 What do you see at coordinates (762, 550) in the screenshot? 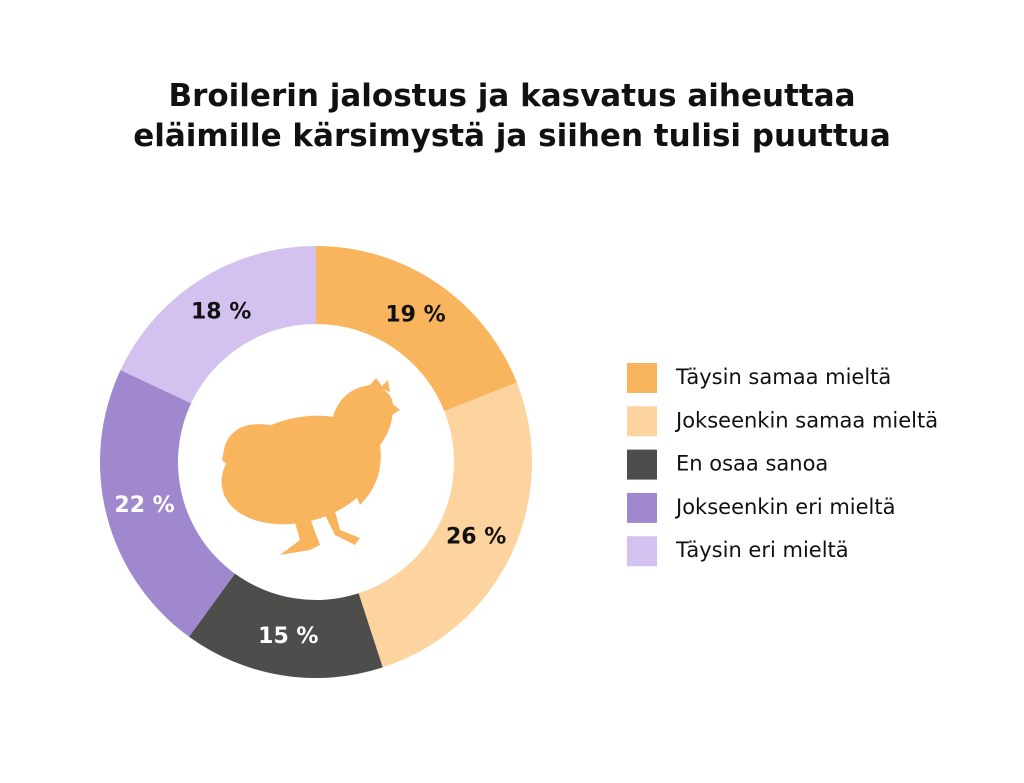
I see `legend-label: Täysin eri mieltä` at bounding box center [762, 550].